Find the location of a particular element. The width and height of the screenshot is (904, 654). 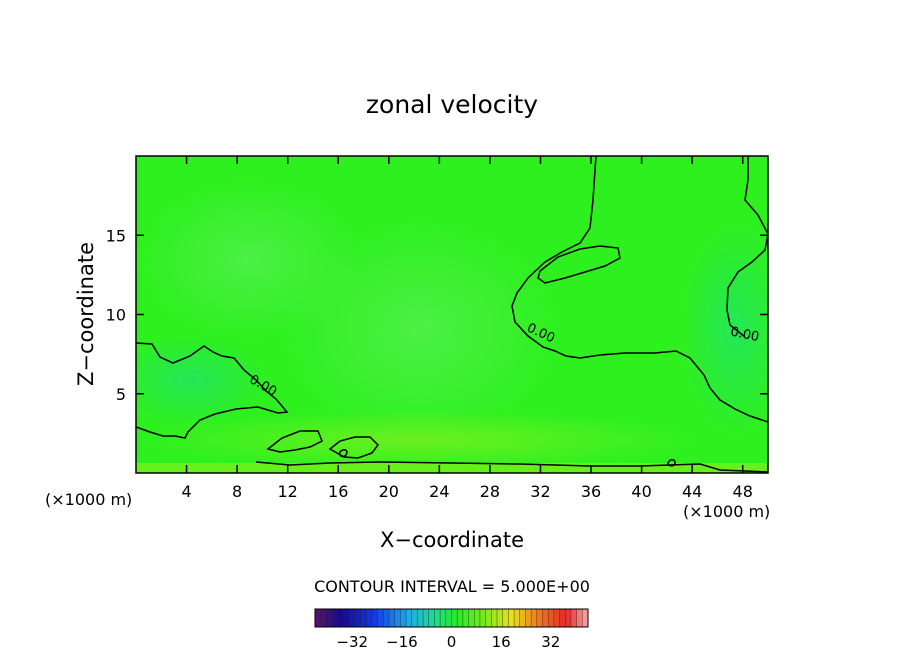

colorbar is located at coordinates (451, 618).